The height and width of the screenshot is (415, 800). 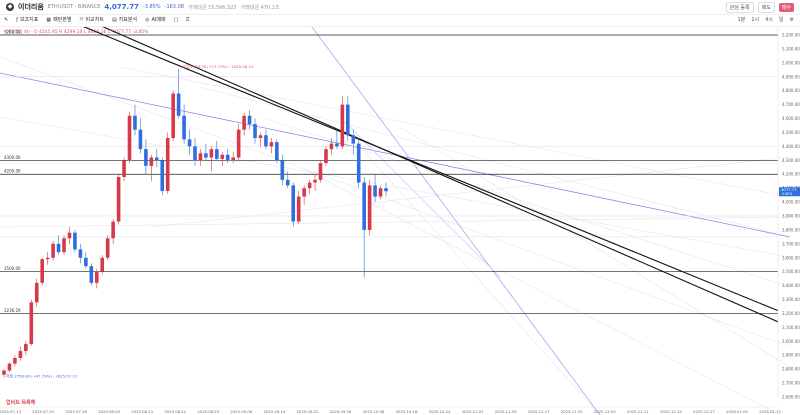 What do you see at coordinates (791, 202) in the screenshot?
I see `y-tick-label: 4,000.00` at bounding box center [791, 202].